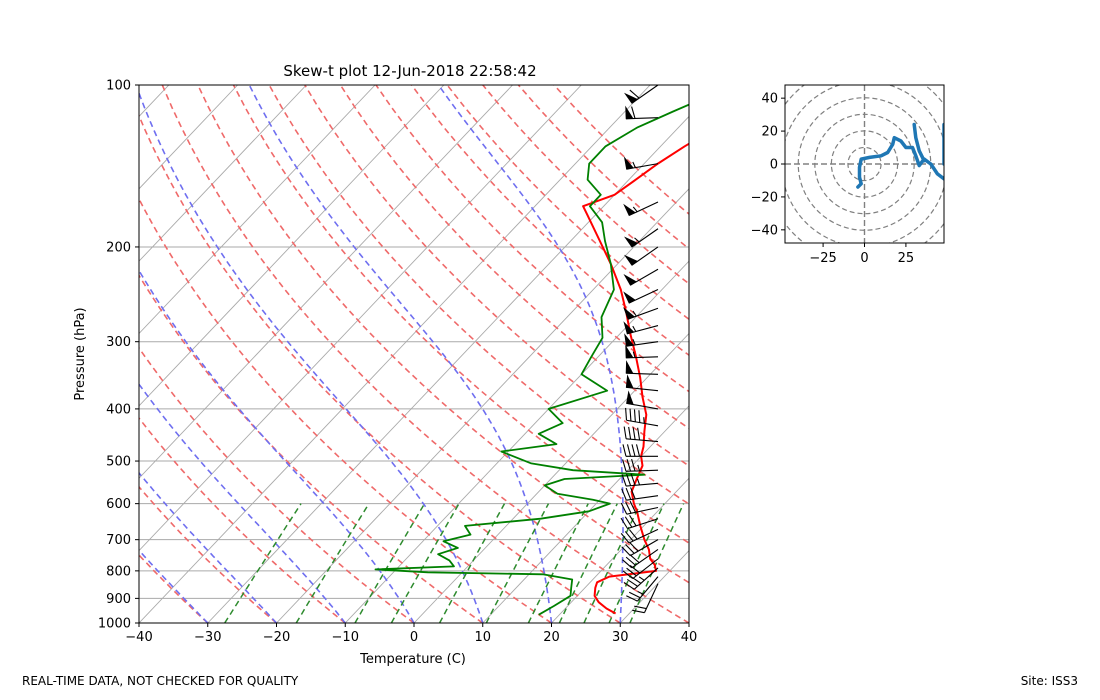  I want to click on hodo-y-tick-label: −20, so click(764, 197).